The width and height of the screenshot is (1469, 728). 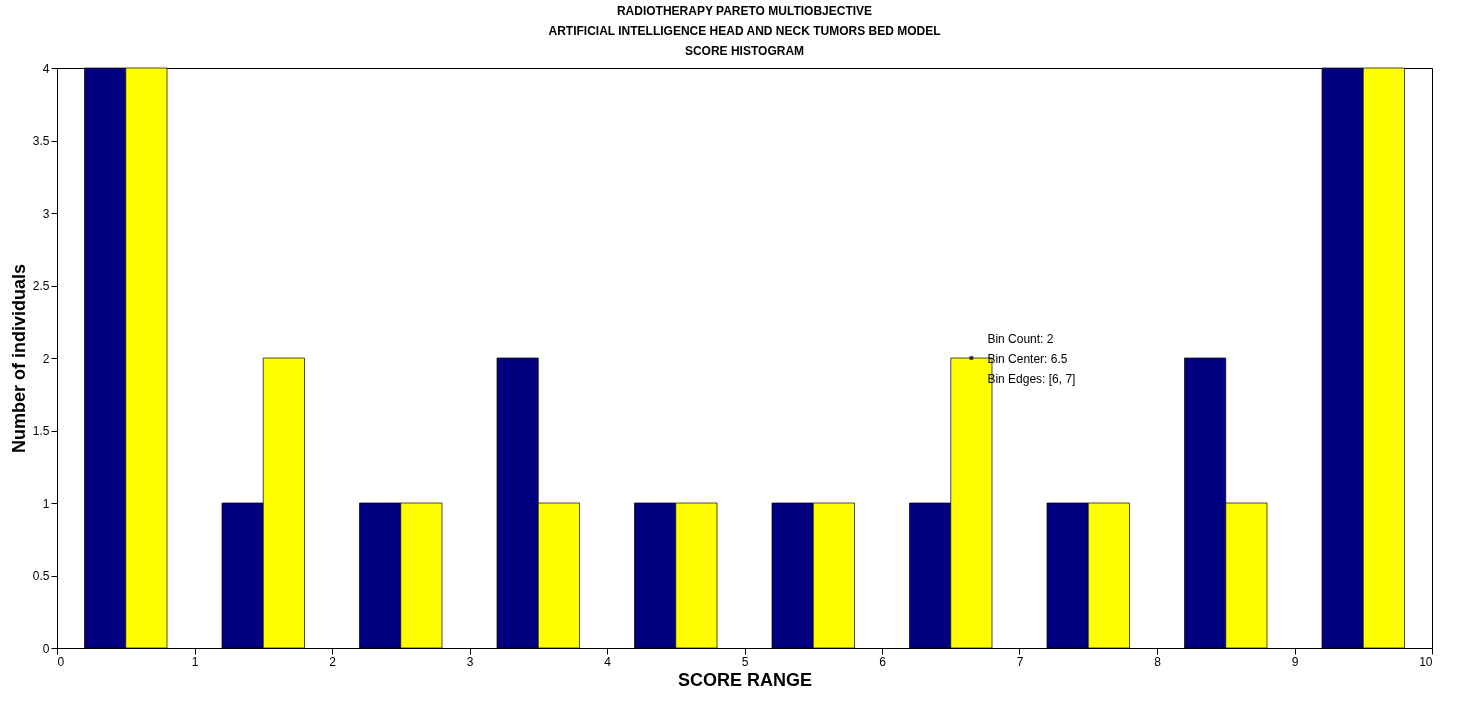 What do you see at coordinates (41, 141) in the screenshot?
I see `y-tick-label: 3.5` at bounding box center [41, 141].